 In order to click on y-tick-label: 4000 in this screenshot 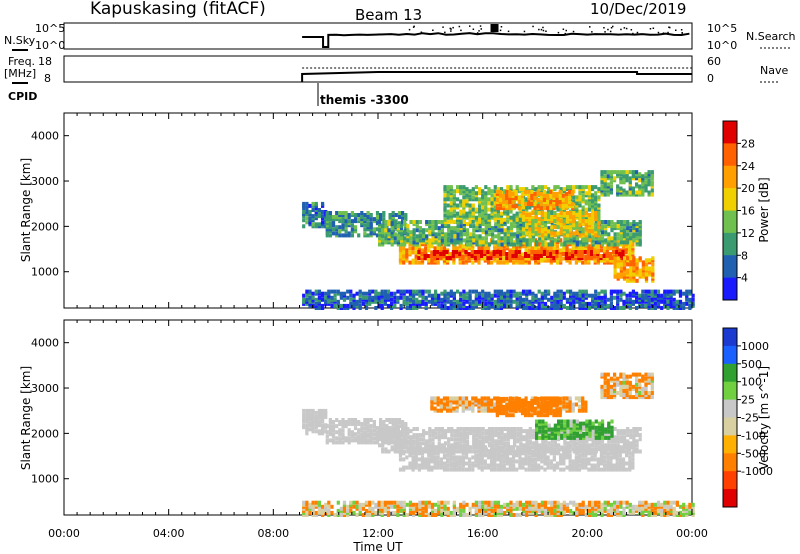, I will do `click(45, 136)`.